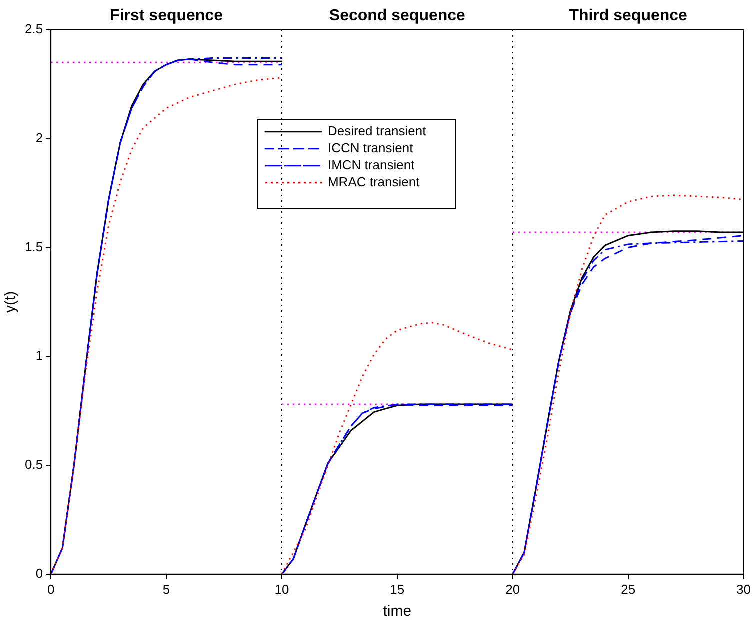 Image resolution: width=754 pixels, height=623 pixels. What do you see at coordinates (374, 182) in the screenshot?
I see `legend-label: MRAC transient` at bounding box center [374, 182].